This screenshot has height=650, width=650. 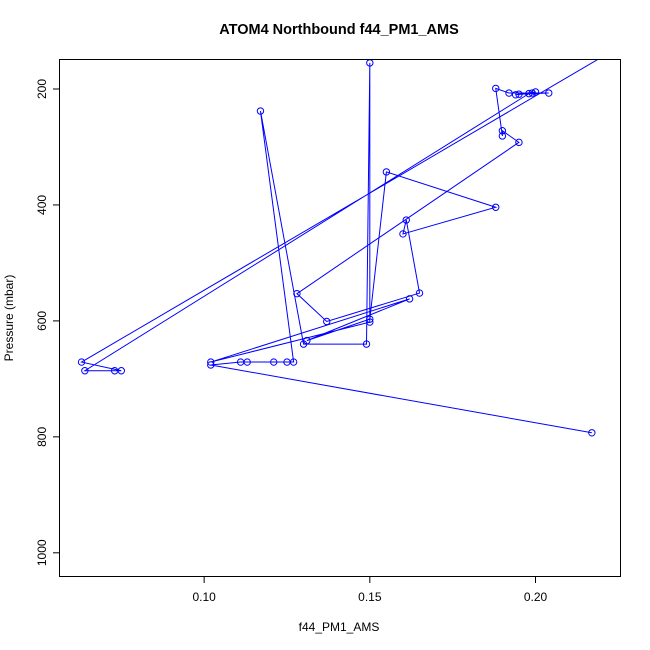 I want to click on y-axis-label: Pressure (mbar), so click(x=9, y=318).